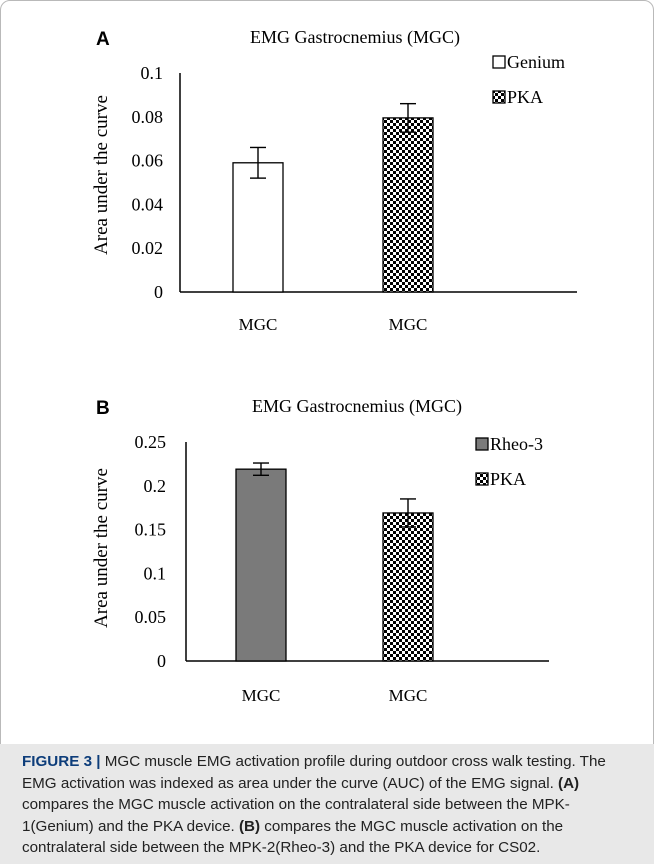 Image resolution: width=654 pixels, height=864 pixels. I want to click on y-tick-label: 0.08, so click(148, 117).